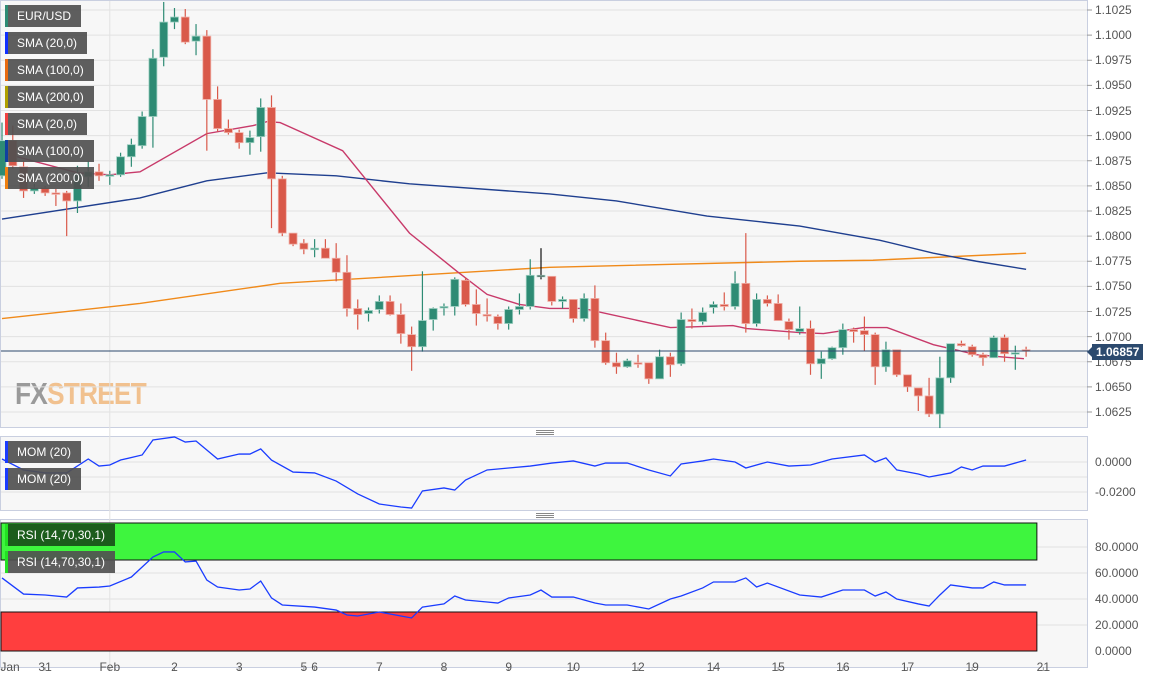 The image size is (1161, 679). Describe the element at coordinates (1113, 286) in the screenshot. I see `price-axis-label: 1.0750` at that location.